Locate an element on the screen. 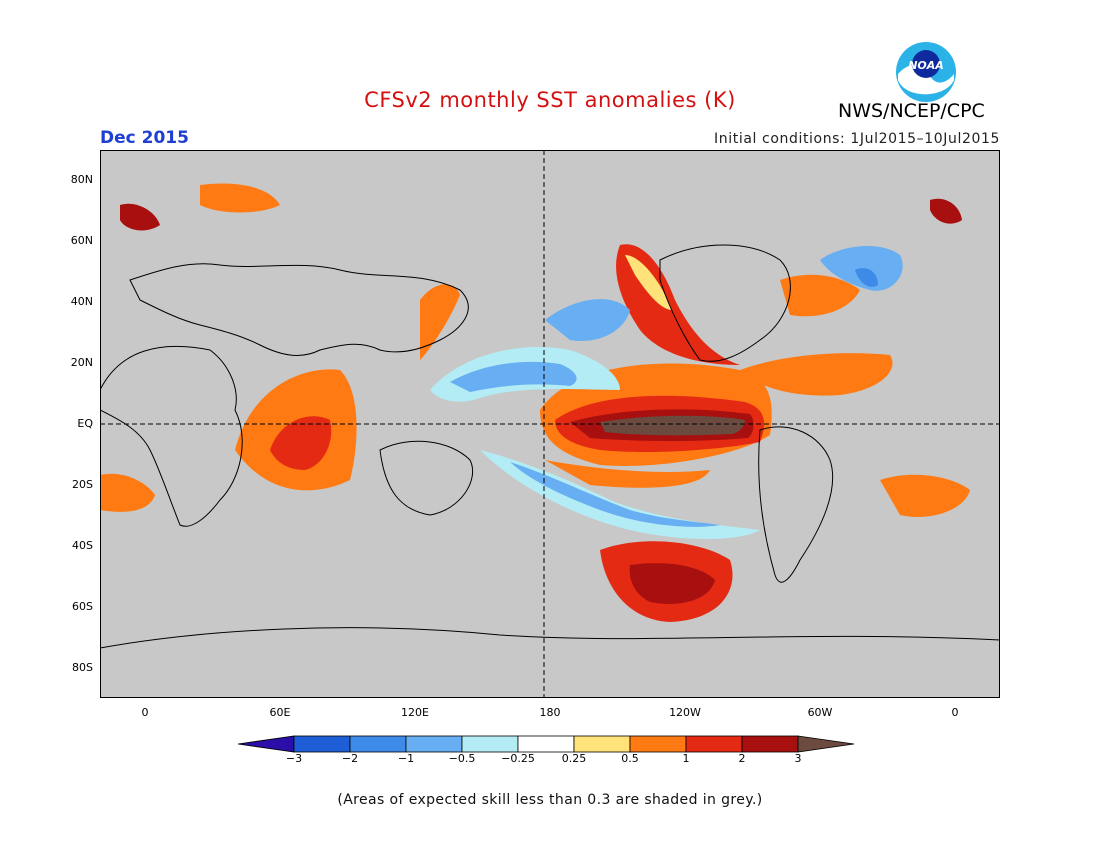 Image resolution: width=1100 pixels, height=850 pixels. colorbar-tick-label: 0.5 is located at coordinates (630, 758).